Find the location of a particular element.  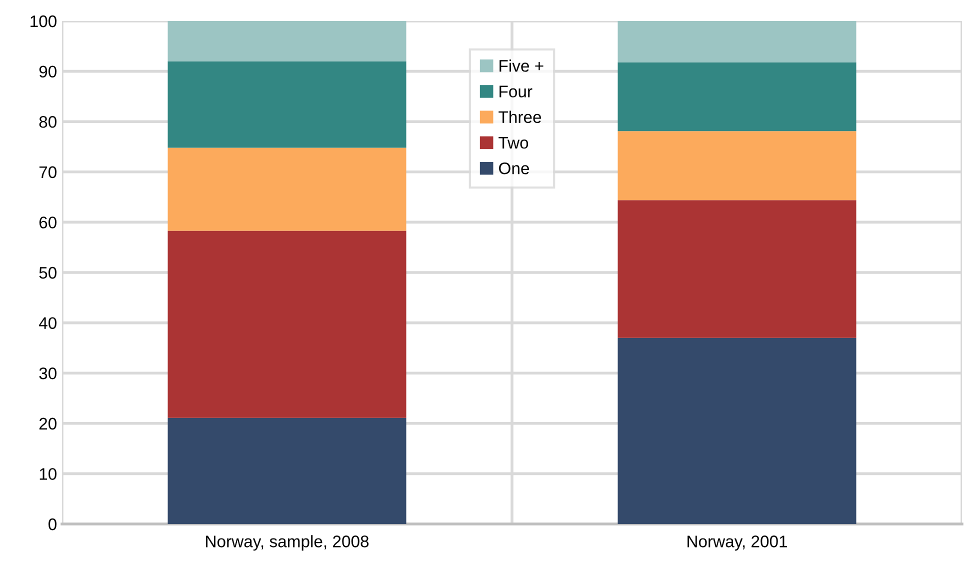

y-tick-label: 0 is located at coordinates (52, 524).